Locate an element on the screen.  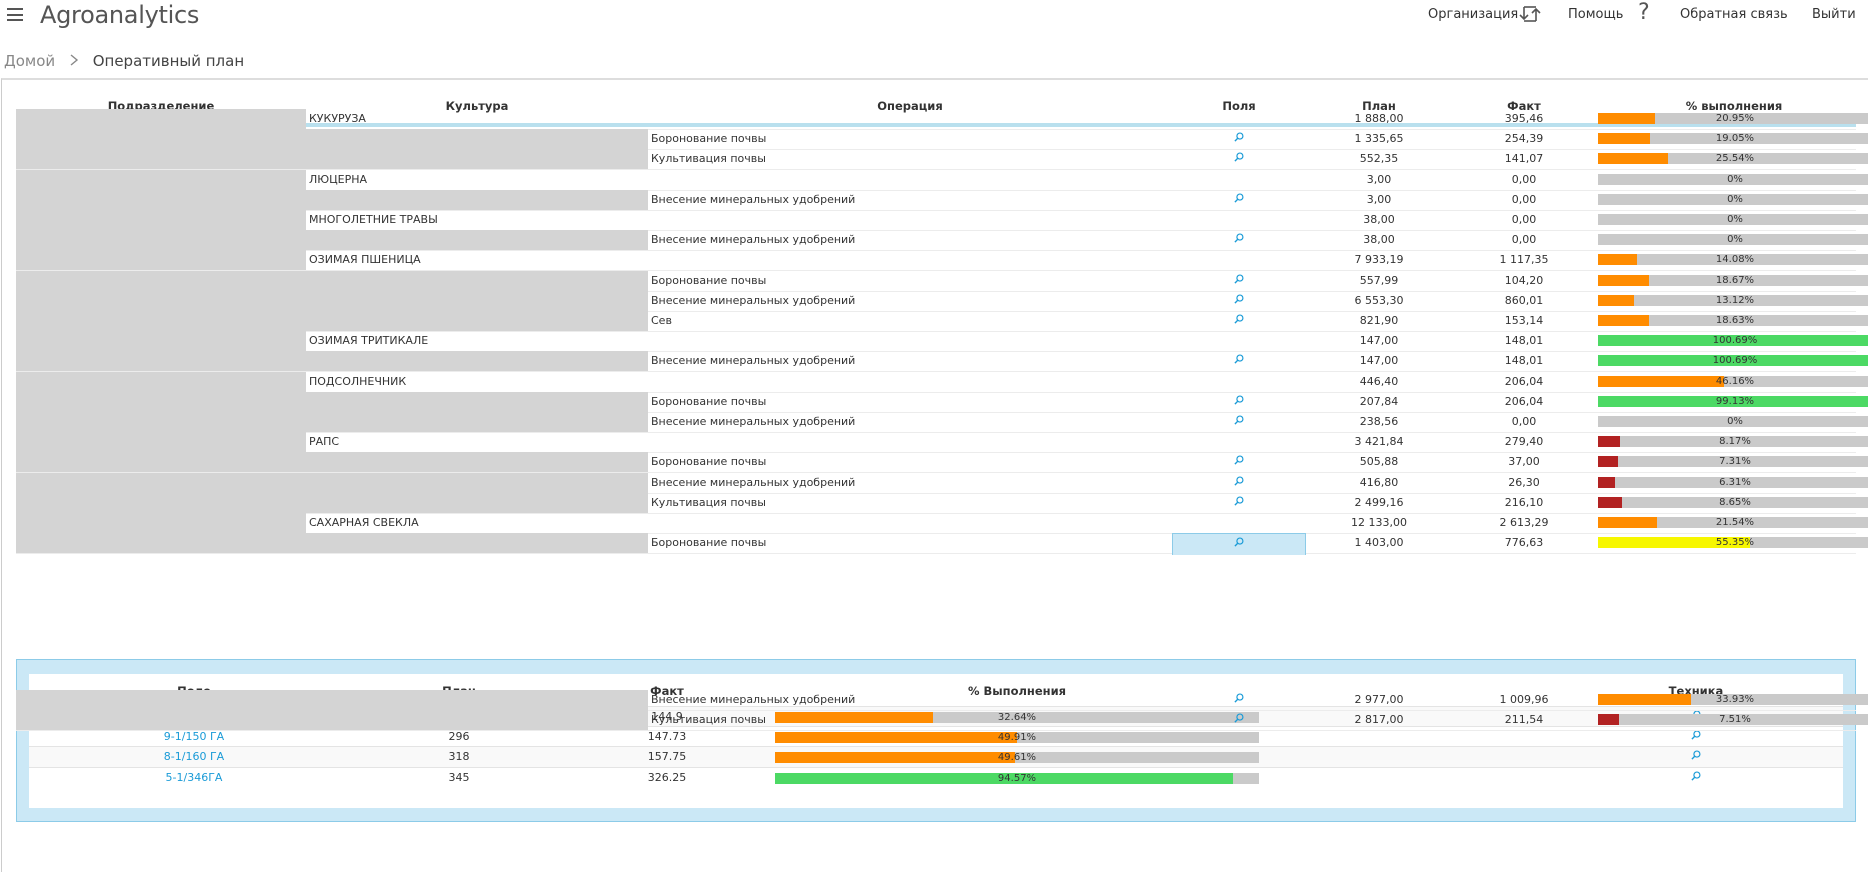
col-fact: Факт is located at coordinates (1524, 106).